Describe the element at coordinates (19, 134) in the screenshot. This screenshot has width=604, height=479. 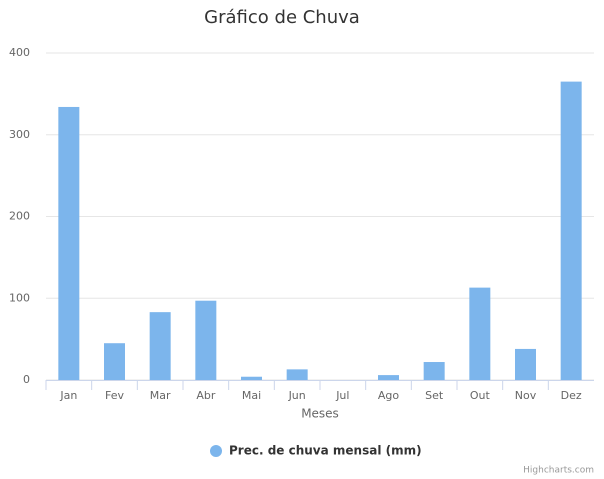
I see `y-tick-label: 300` at that location.